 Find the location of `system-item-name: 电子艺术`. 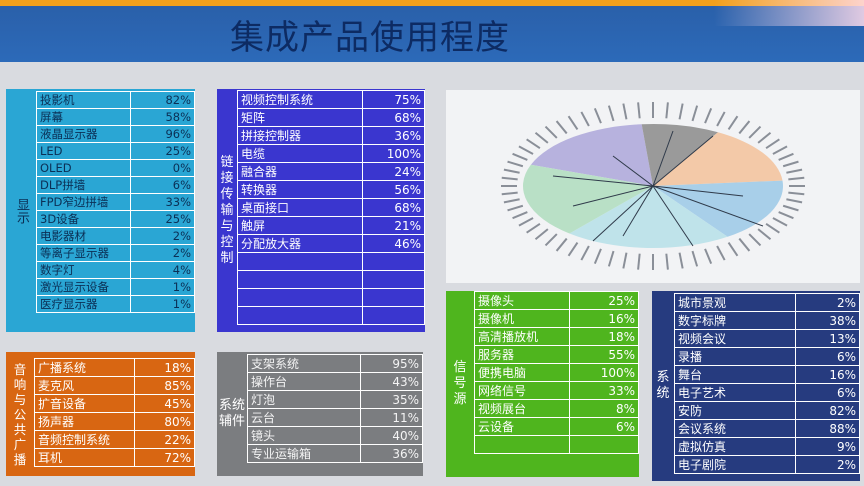

system-item-name: 电子艺术 is located at coordinates (735, 392).